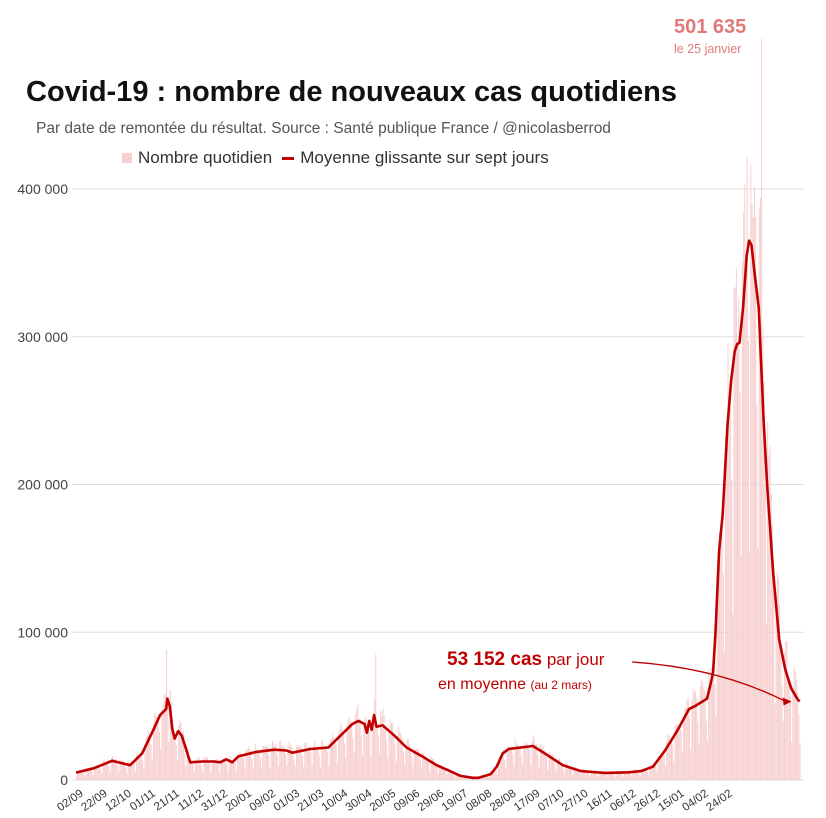 The height and width of the screenshot is (818, 826). I want to click on x-tick-label: 28/08, so click(503, 801).